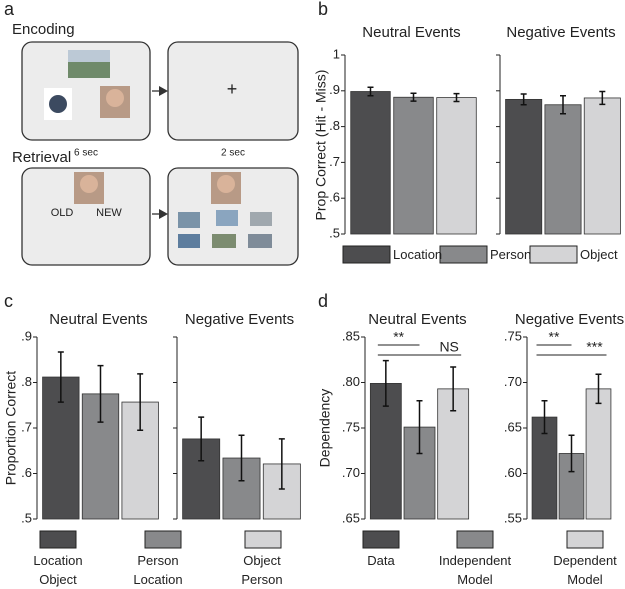  I want to click on panel-label: a, so click(9, 9).